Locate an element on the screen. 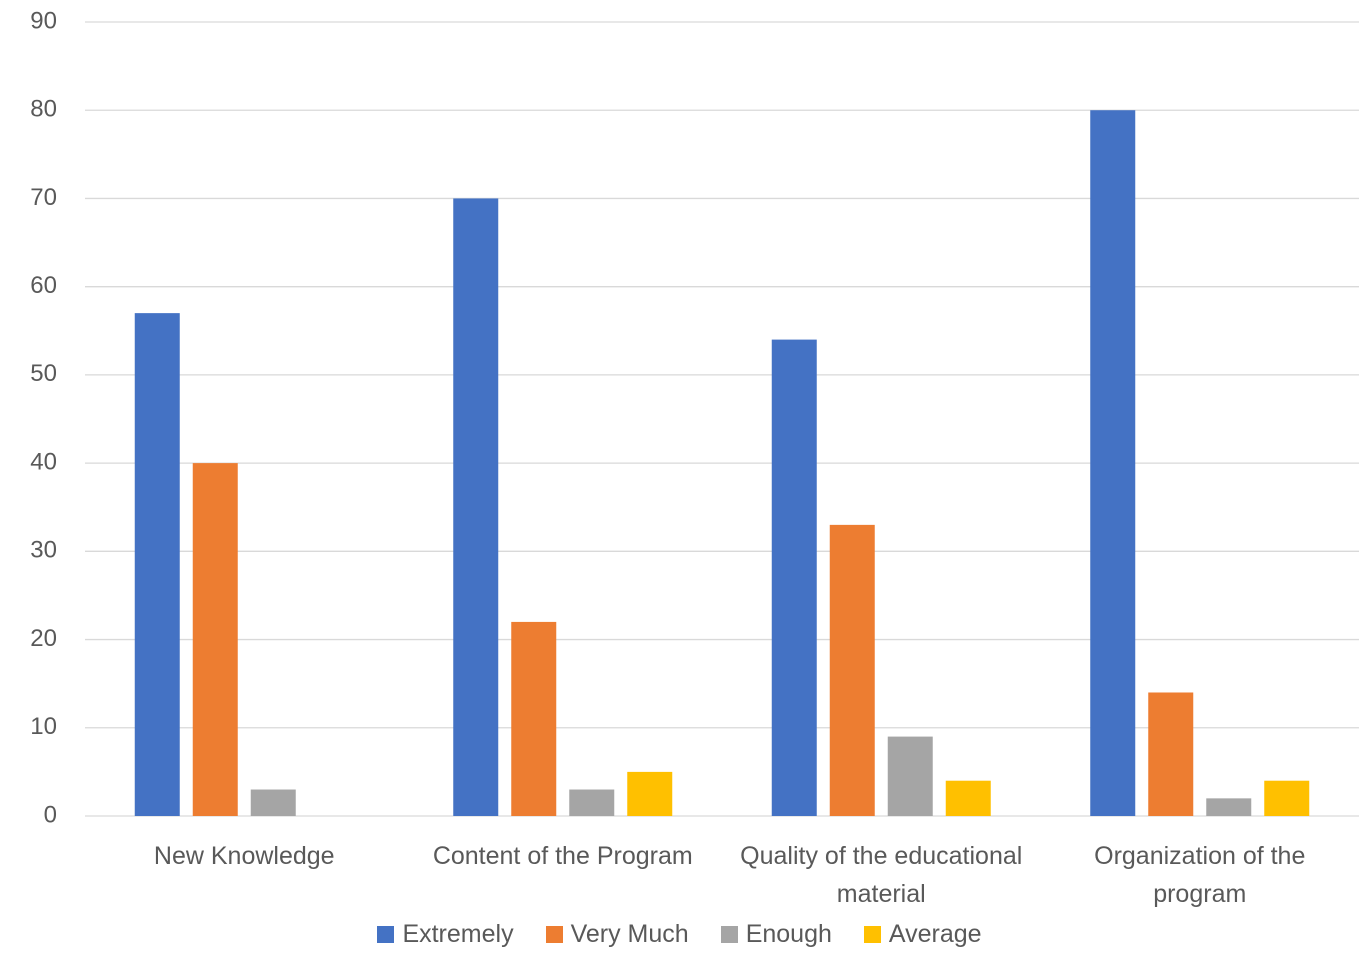 The width and height of the screenshot is (1359, 954). y-tick-label: 0 is located at coordinates (50, 814).